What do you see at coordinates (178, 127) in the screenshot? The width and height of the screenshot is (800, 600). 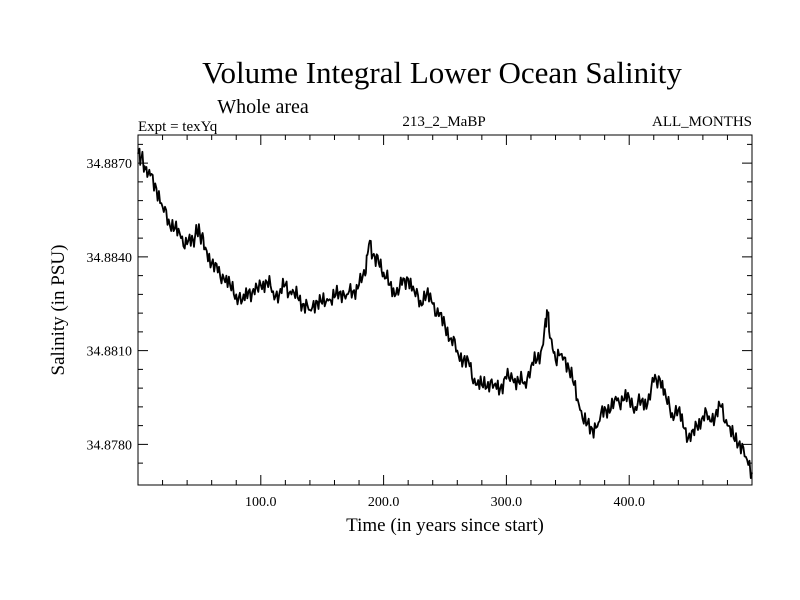 I see `experiment-label: Expt = texYq` at bounding box center [178, 127].